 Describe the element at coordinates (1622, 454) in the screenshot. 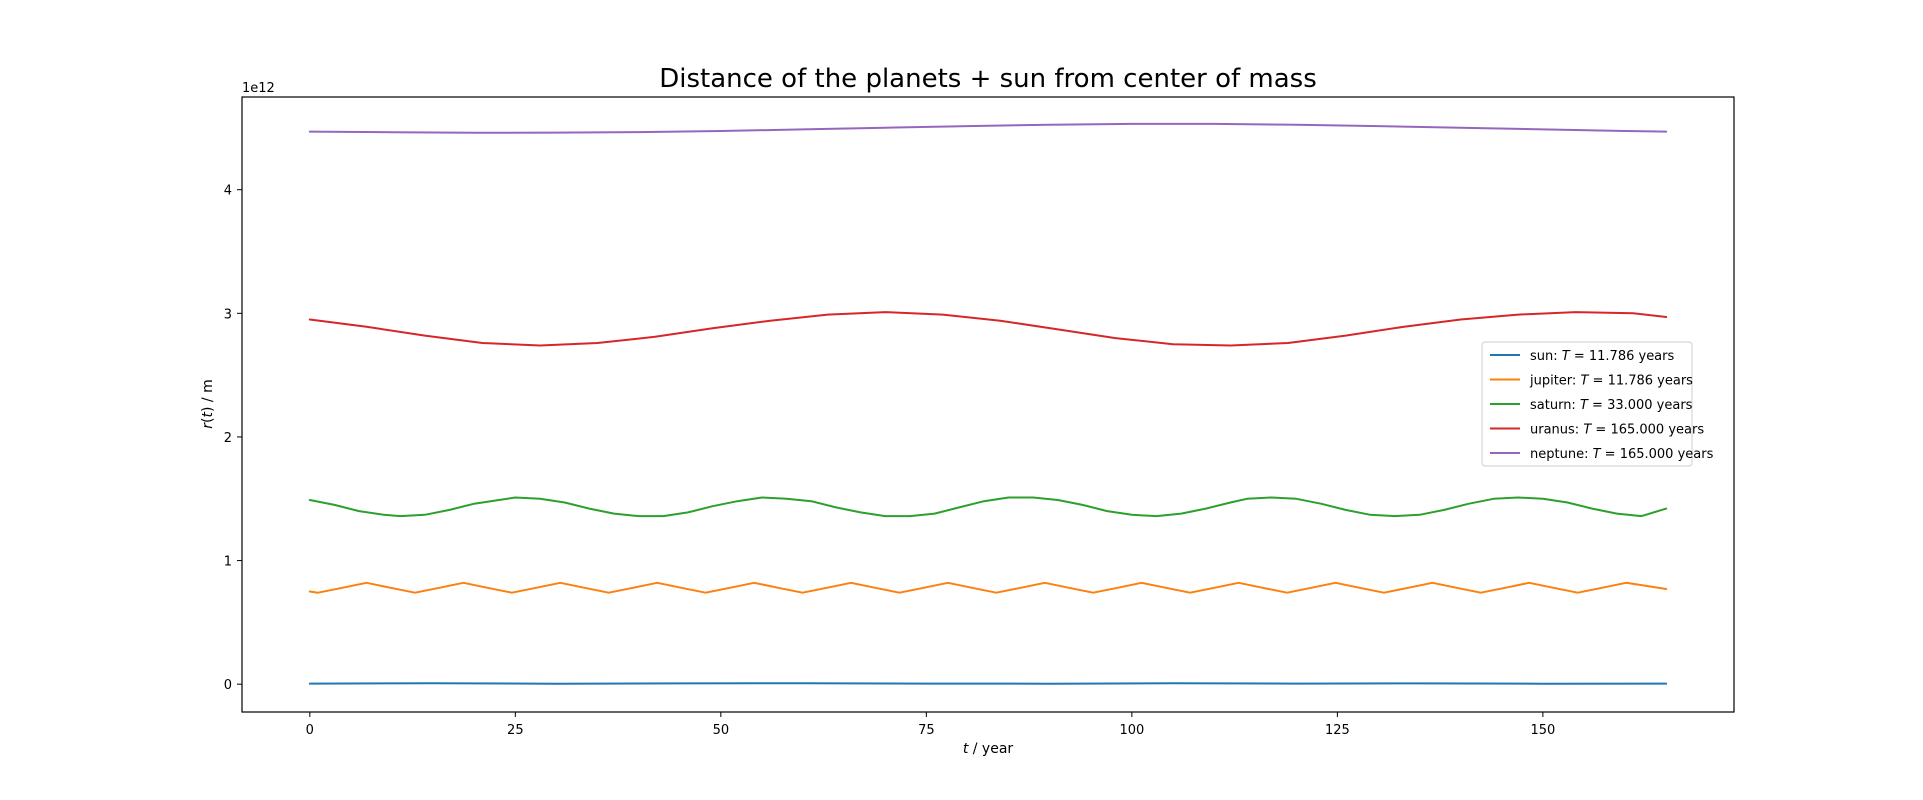

I see `legend-label: neptune: T = 165.000 years` at that location.